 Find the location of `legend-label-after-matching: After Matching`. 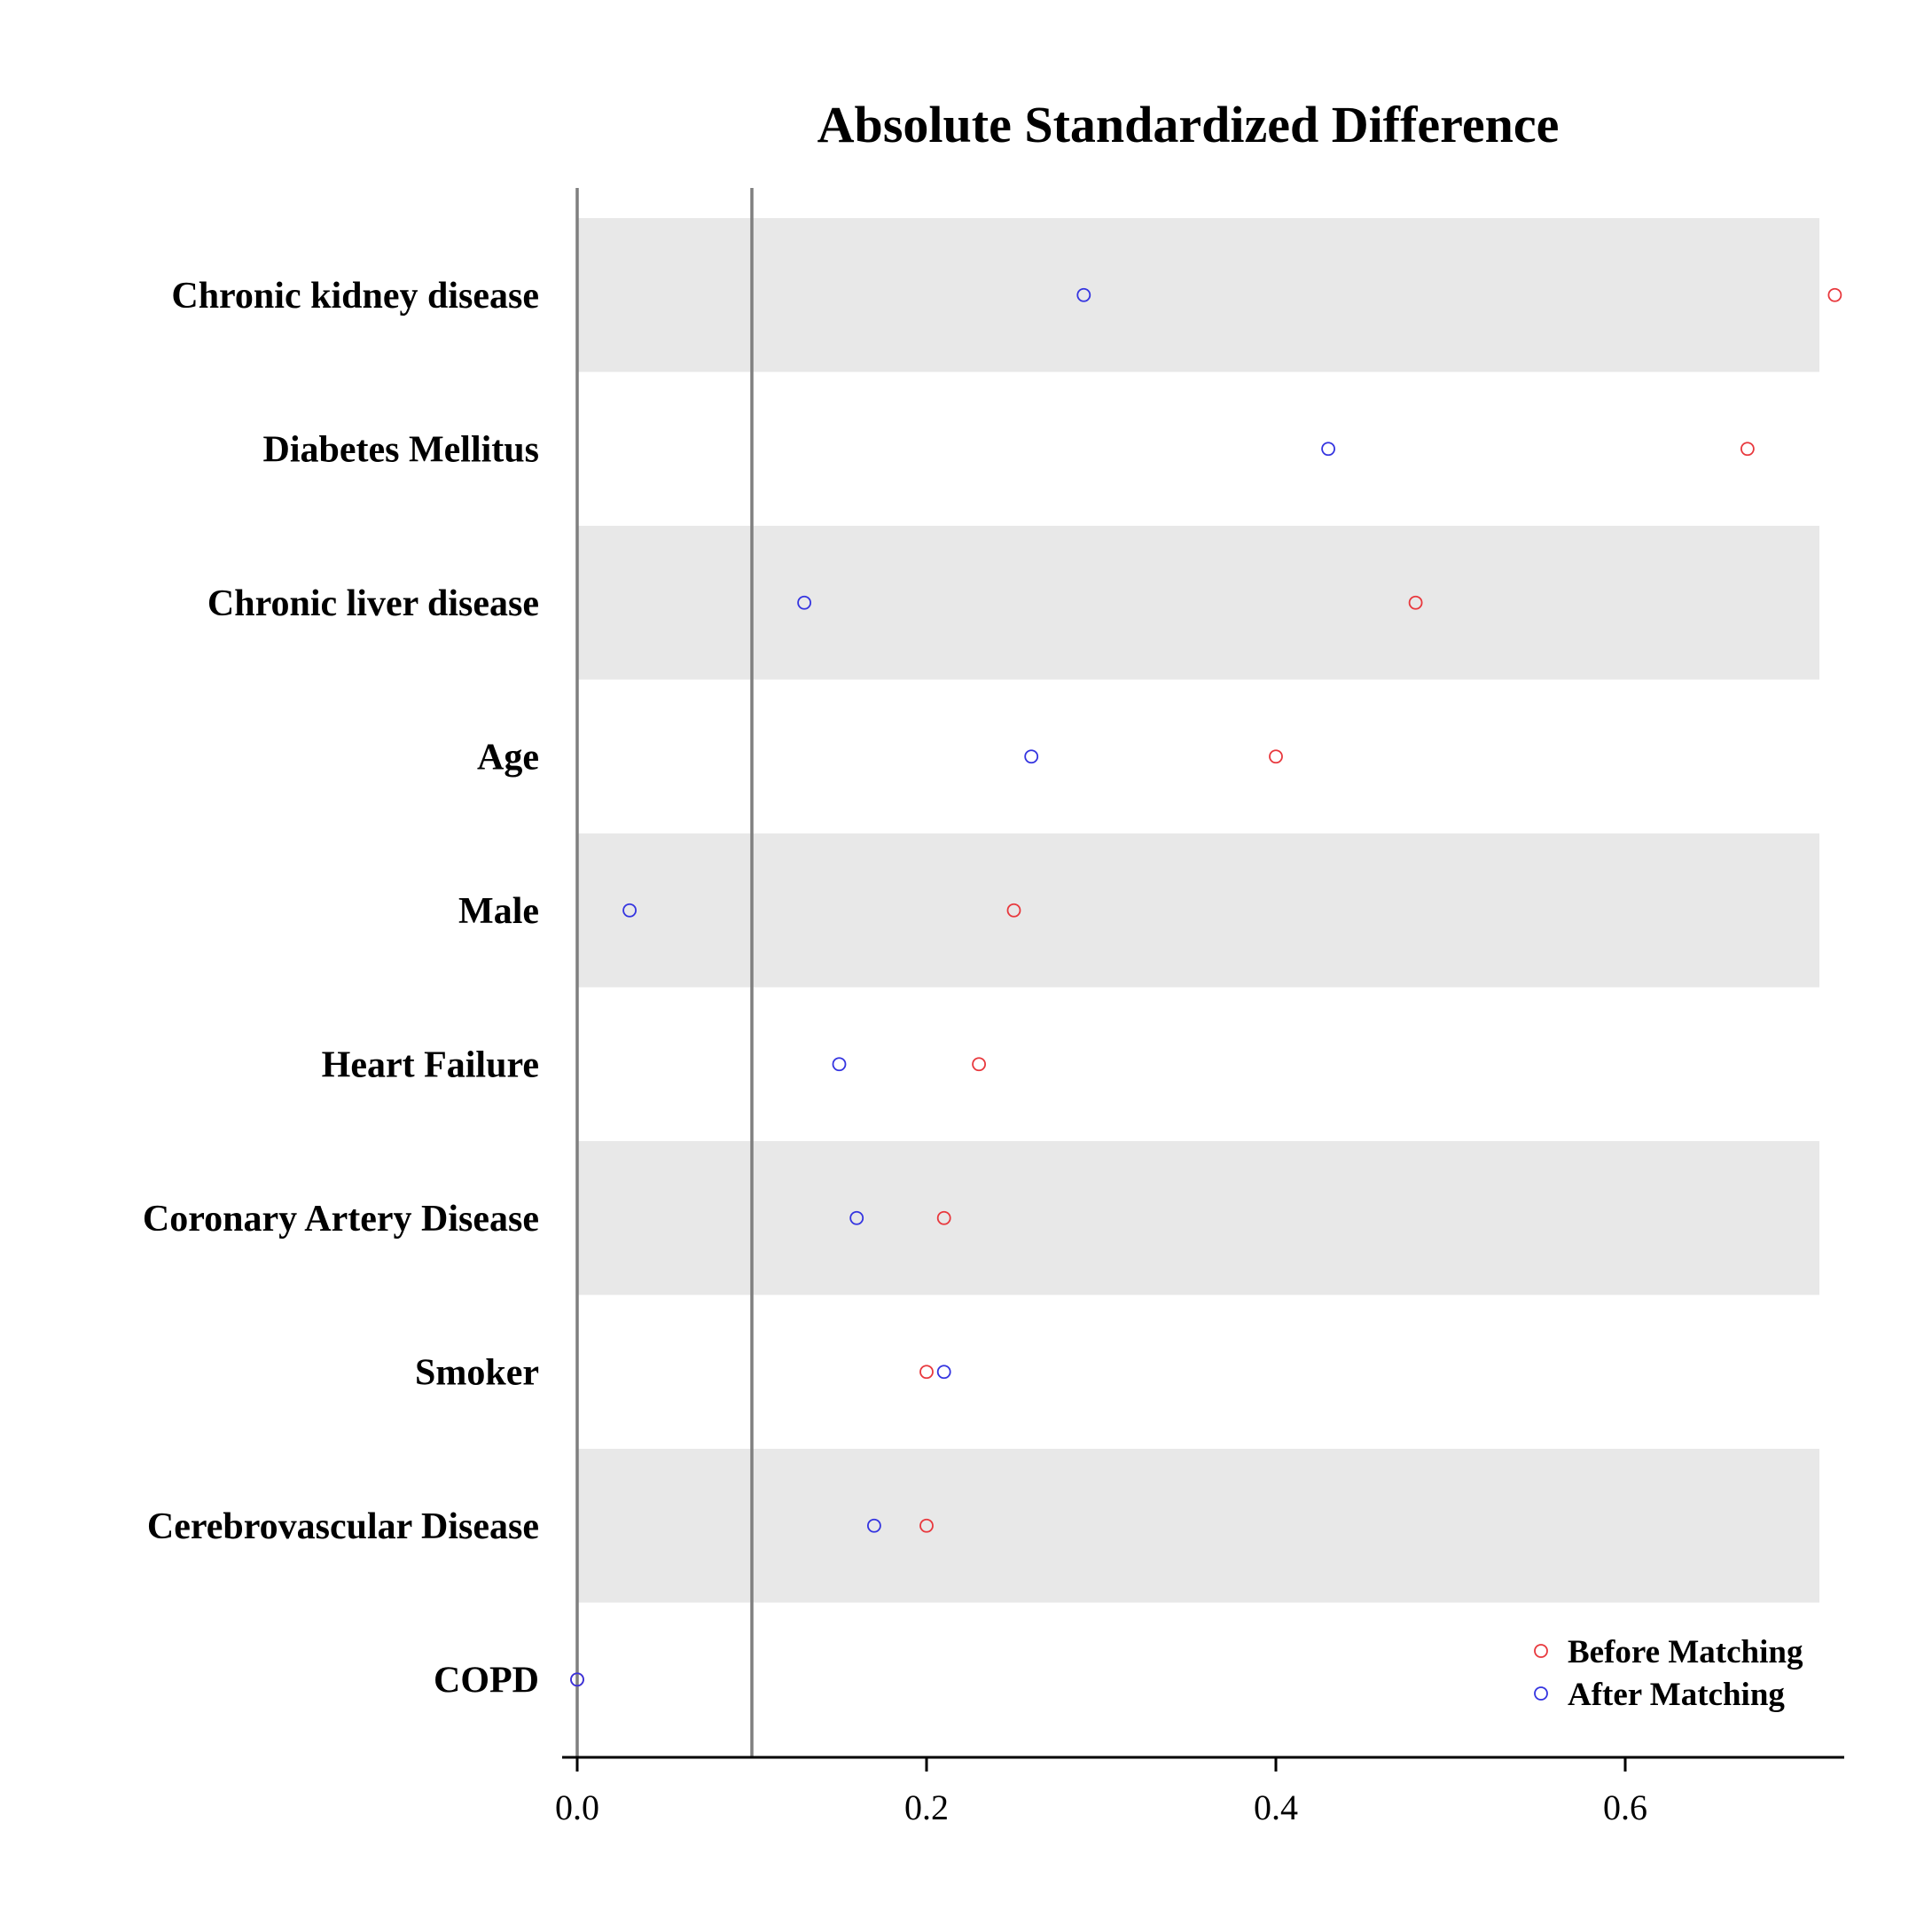

legend-label-after-matching: After Matching is located at coordinates (1676, 1695).